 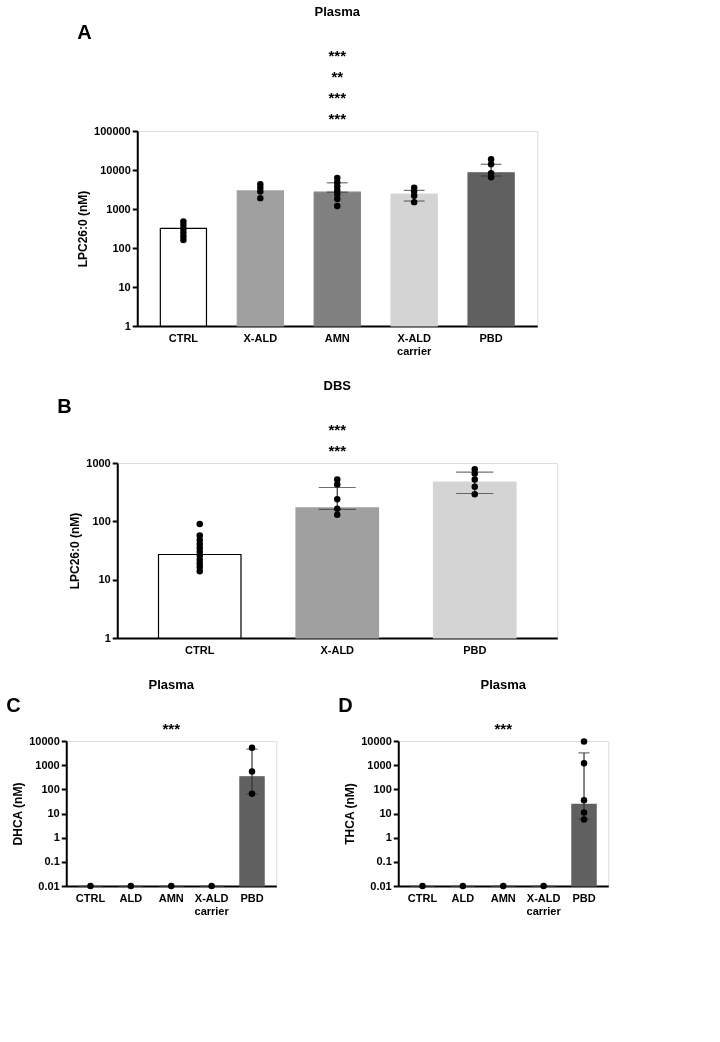 I want to click on chart-title: DBS, so click(x=337, y=385).